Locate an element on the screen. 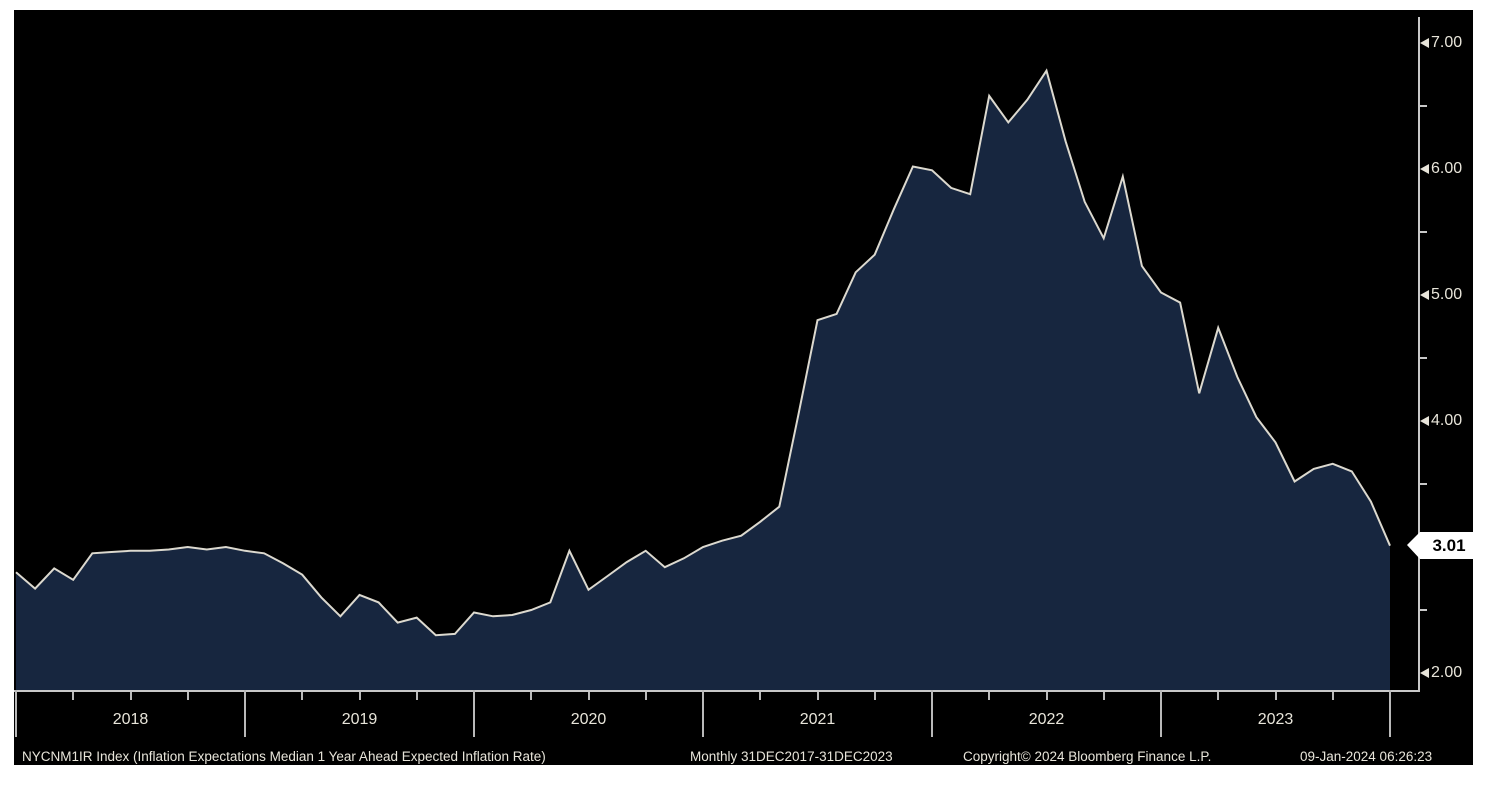 The height and width of the screenshot is (792, 1486). footer-timestamp: 09-Jan-2024 06:26:23 is located at coordinates (1366, 756).